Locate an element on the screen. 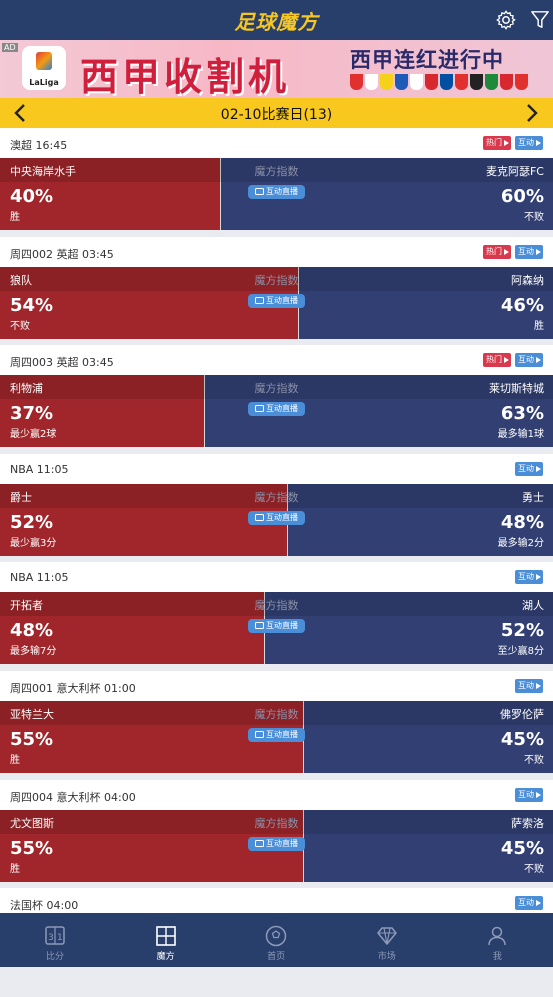 The height and width of the screenshot is (997, 553). next-day-arrow-icon is located at coordinates (531, 113).